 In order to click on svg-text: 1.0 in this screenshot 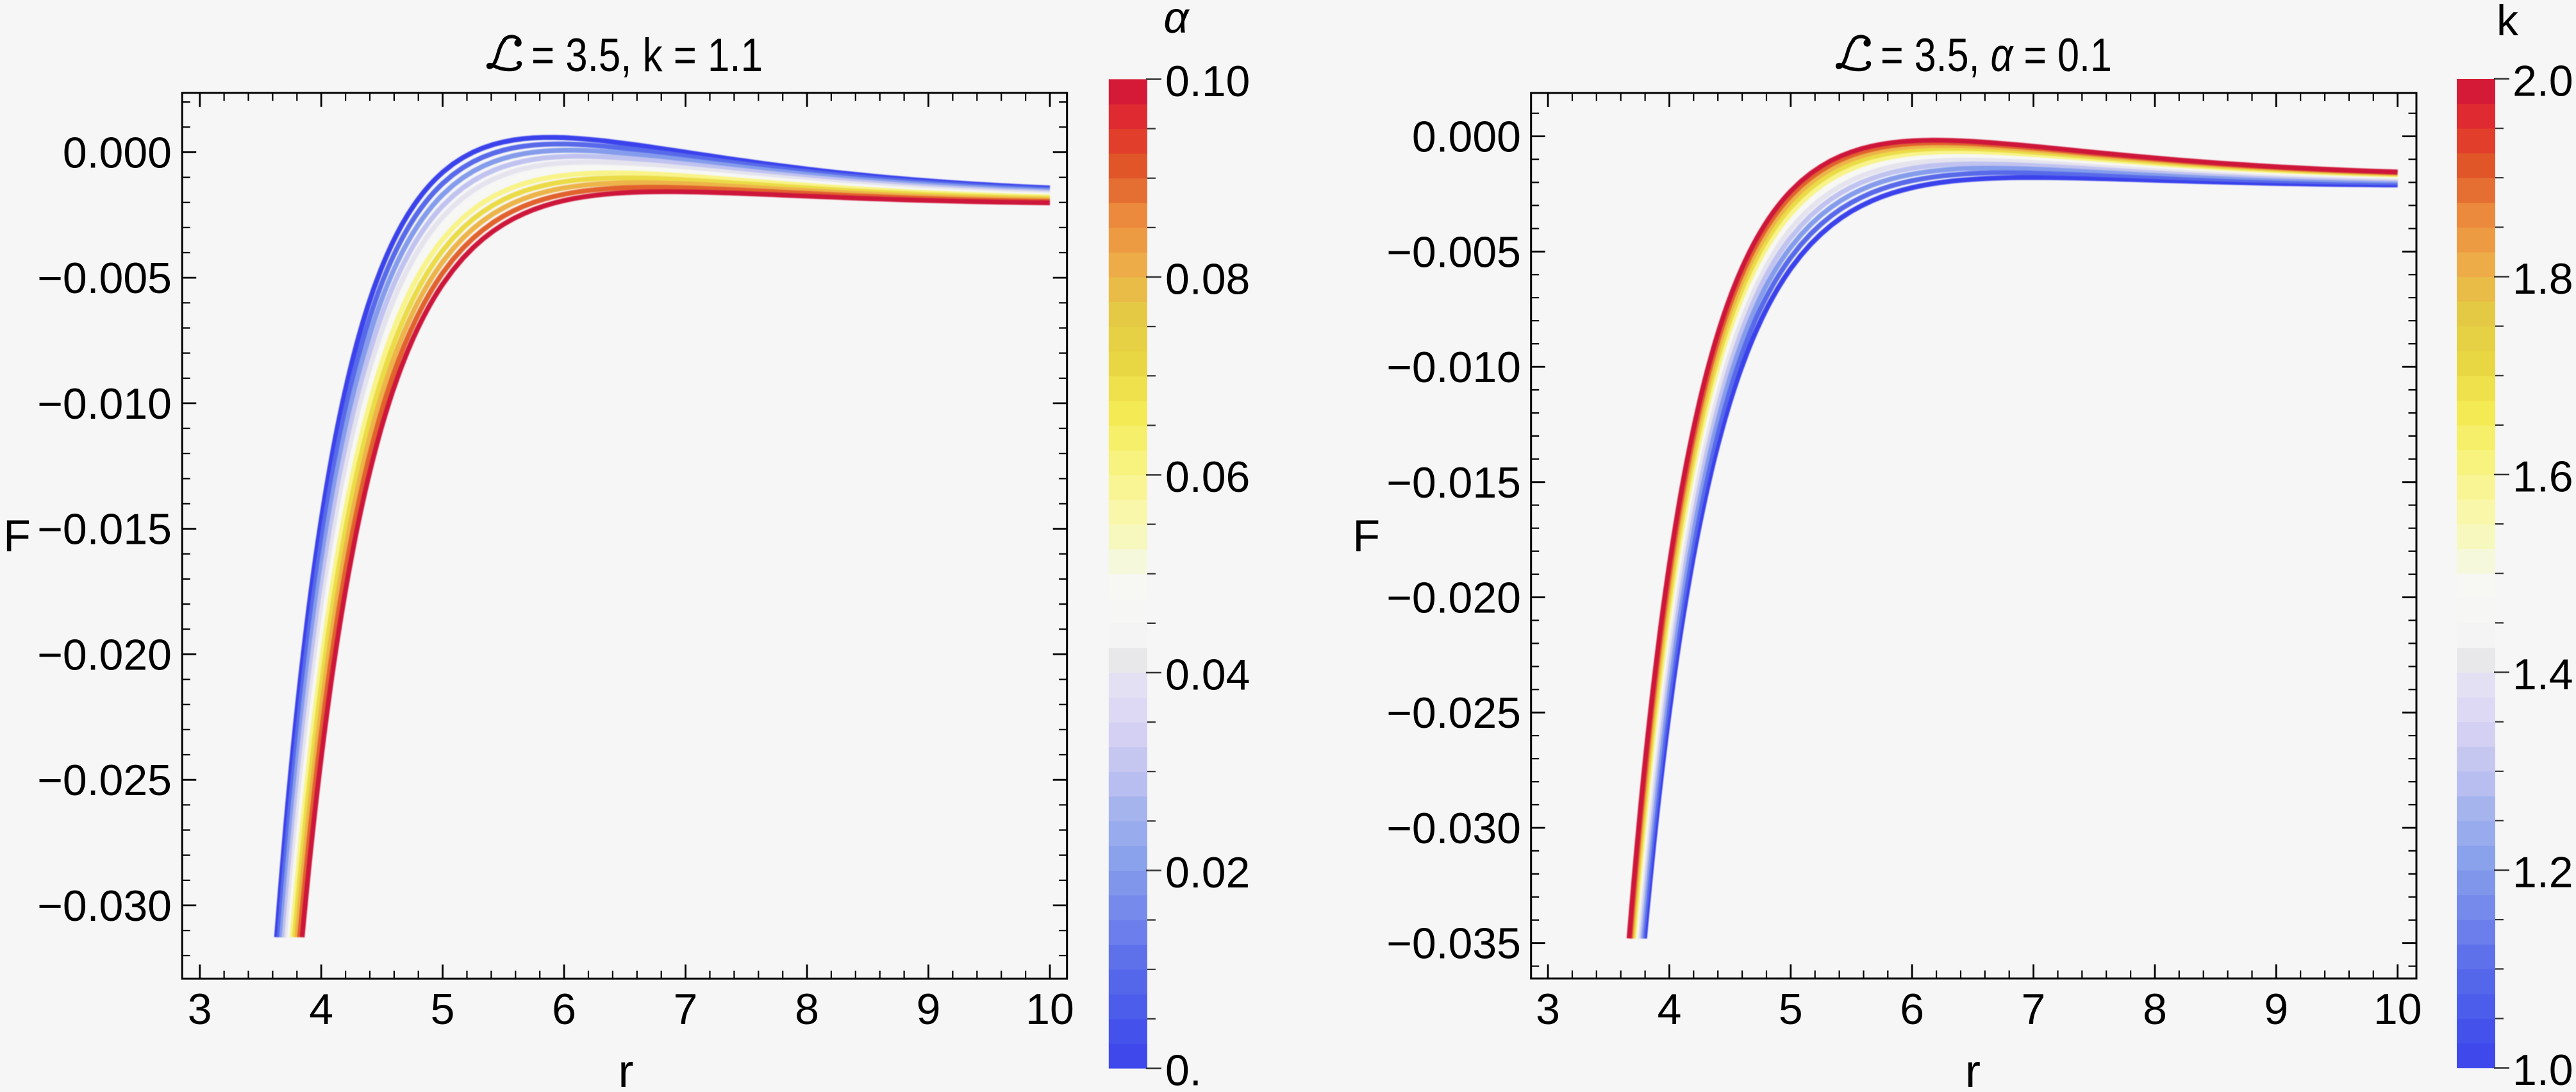, I will do `click(2543, 1069)`.